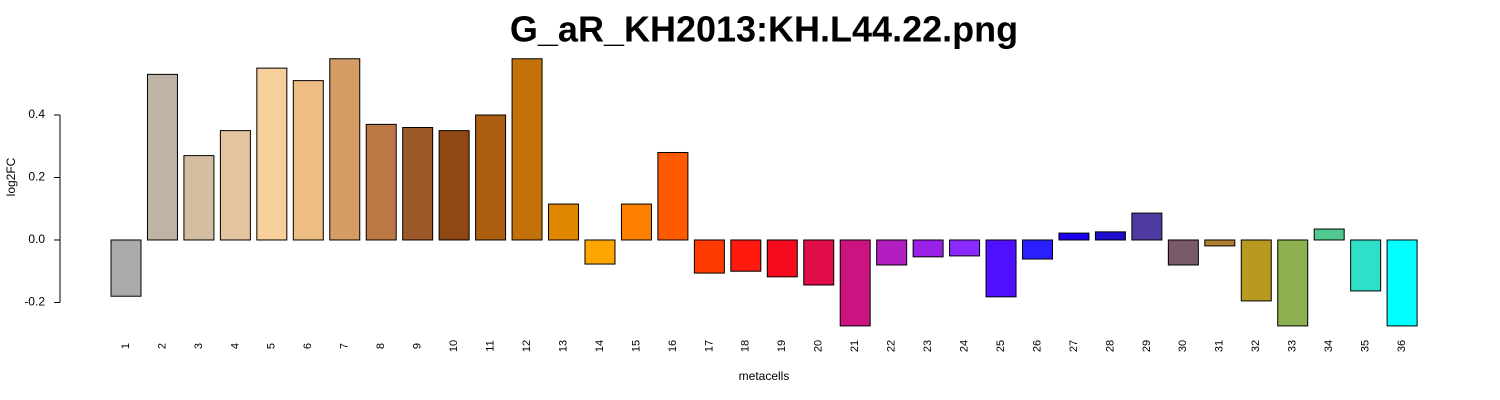 The image size is (1500, 400). What do you see at coordinates (782, 346) in the screenshot?
I see `x-tick-label: 19` at bounding box center [782, 346].